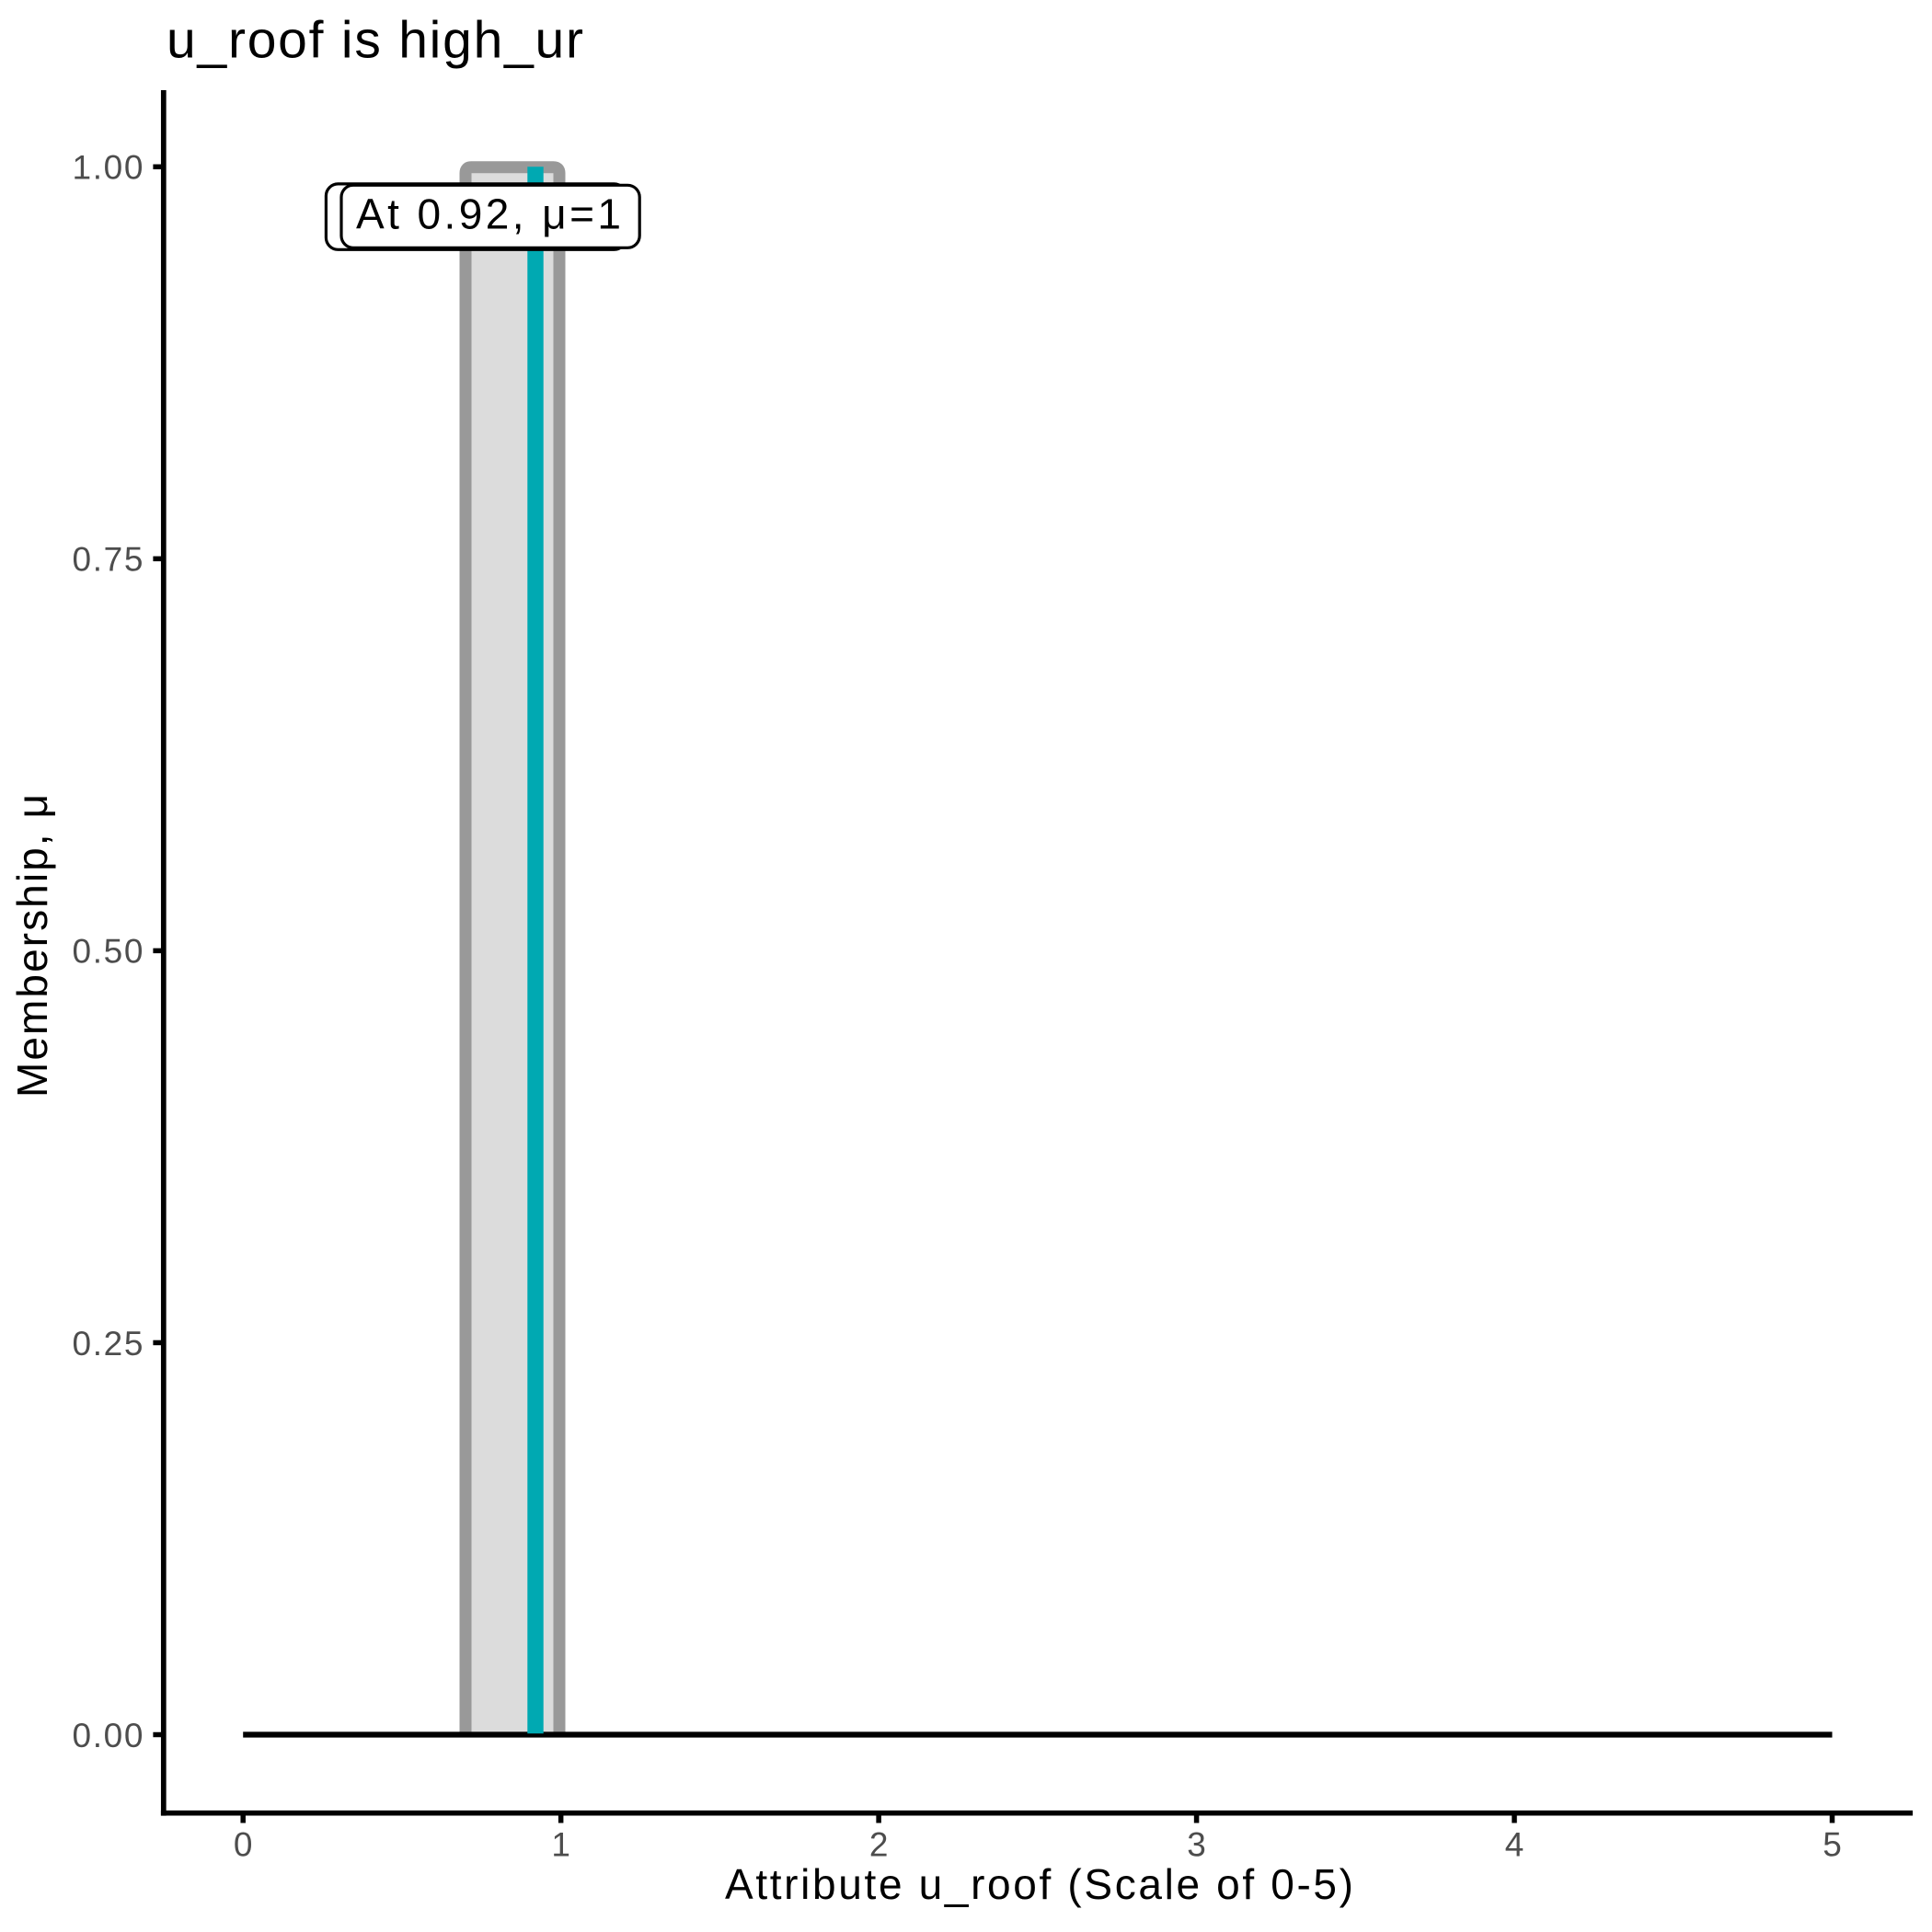 The width and height of the screenshot is (1932, 1932). Describe the element at coordinates (108, 952) in the screenshot. I see `svg-text: 0.50` at that location.